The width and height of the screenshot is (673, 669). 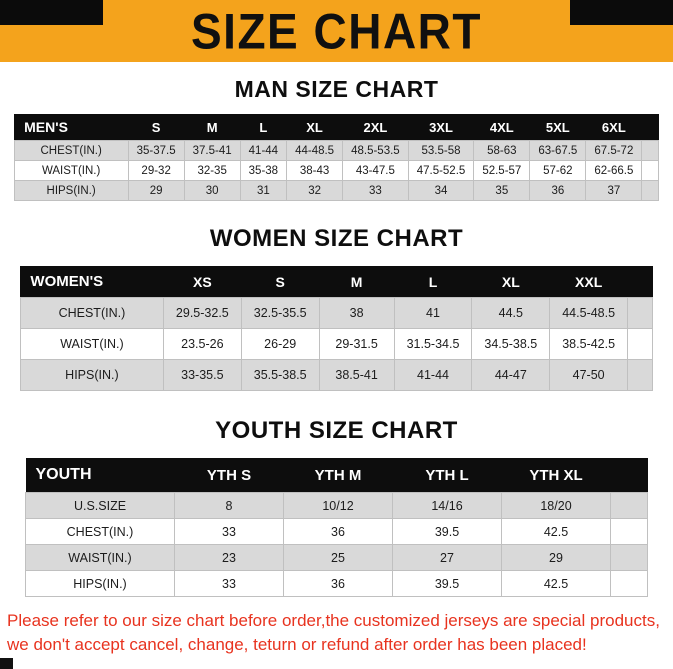 What do you see at coordinates (511, 344) in the screenshot?
I see `size-value: 34.5-38.5` at bounding box center [511, 344].